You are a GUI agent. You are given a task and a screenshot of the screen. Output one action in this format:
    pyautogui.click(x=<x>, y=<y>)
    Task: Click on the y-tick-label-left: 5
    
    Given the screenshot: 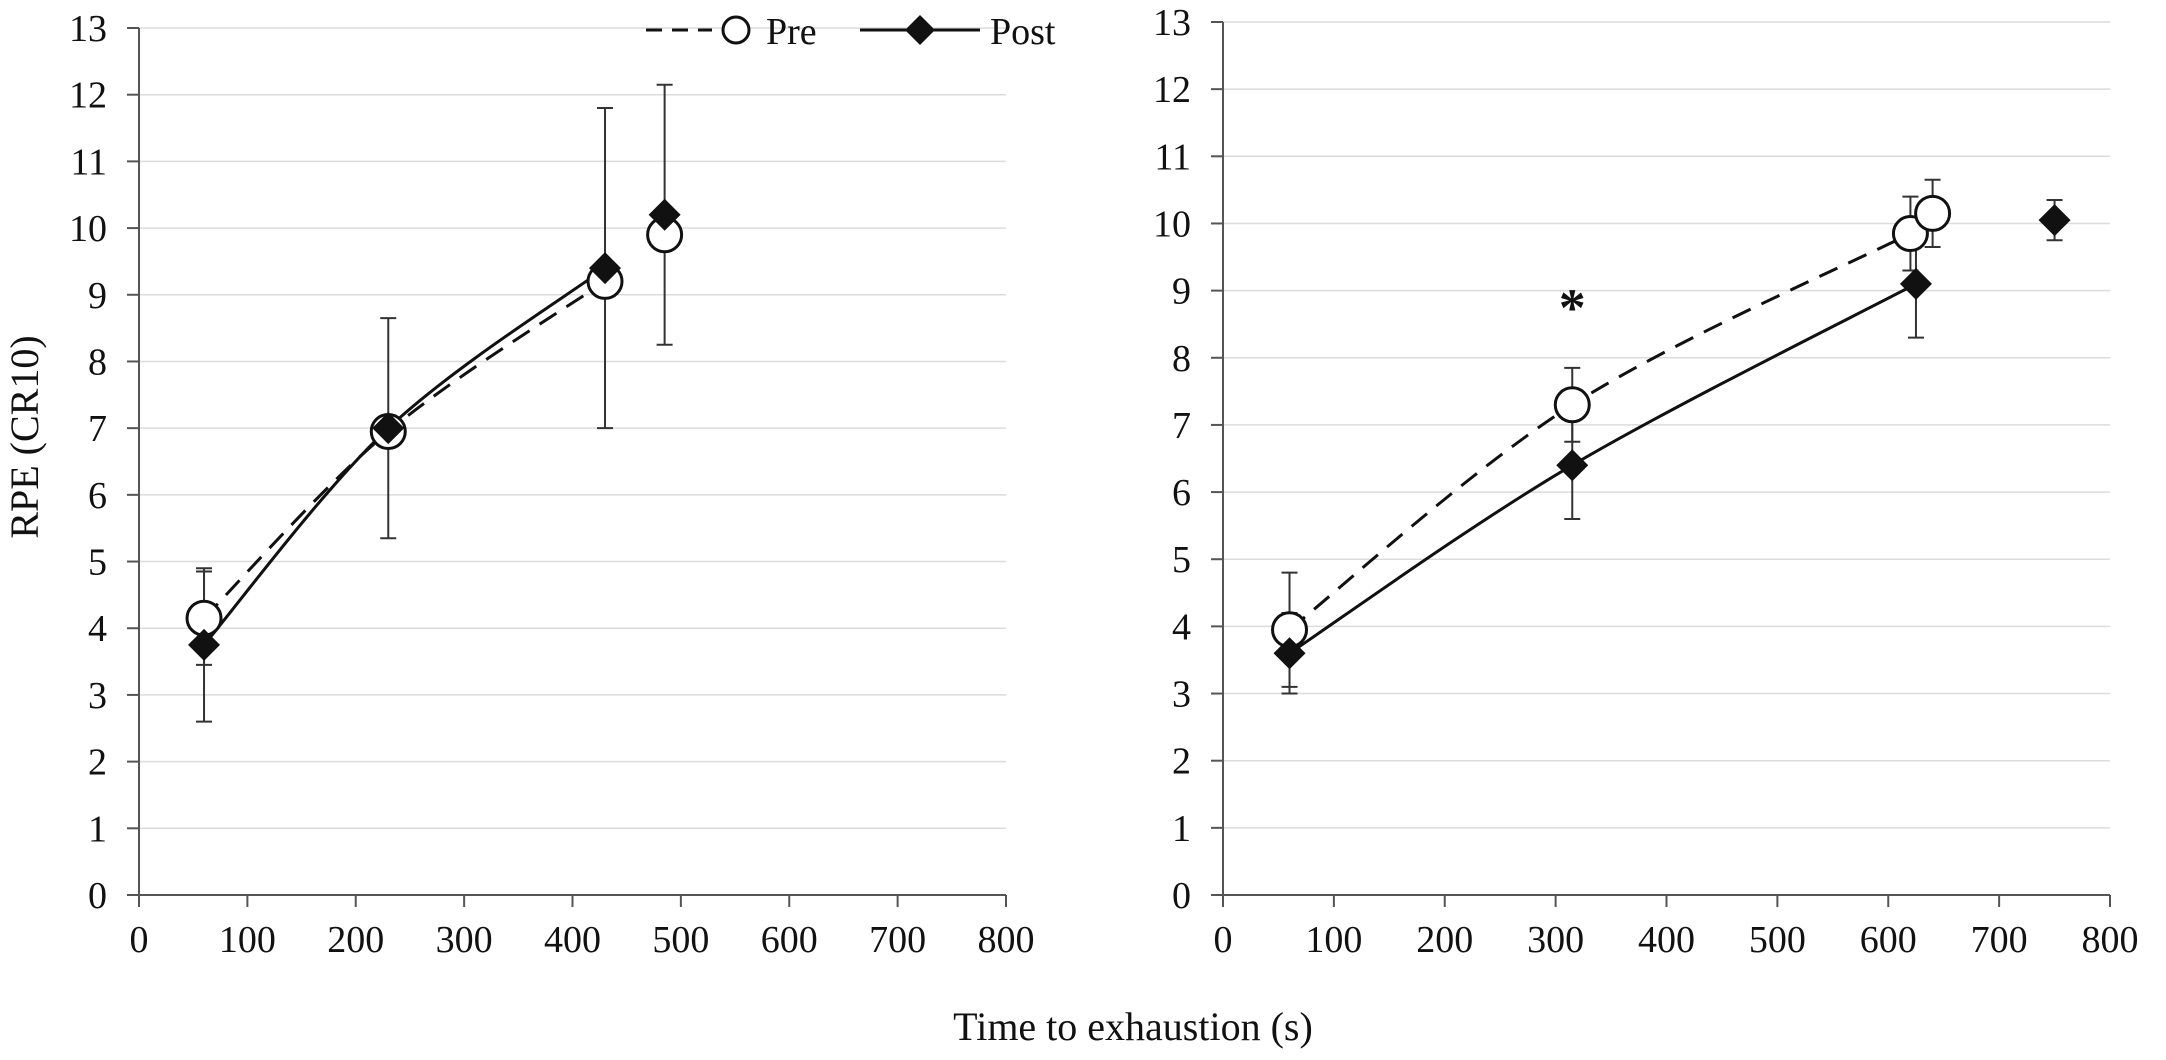 What is the action you would take?
    pyautogui.click(x=97, y=563)
    